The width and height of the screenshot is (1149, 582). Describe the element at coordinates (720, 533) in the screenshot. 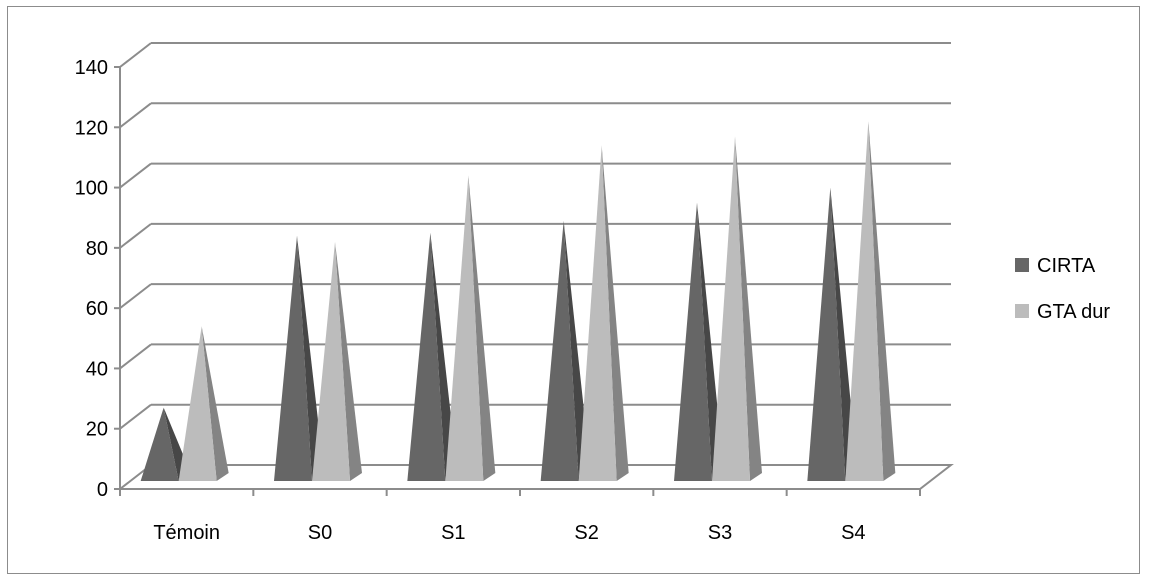

I see `x-tick-label: S3` at that location.